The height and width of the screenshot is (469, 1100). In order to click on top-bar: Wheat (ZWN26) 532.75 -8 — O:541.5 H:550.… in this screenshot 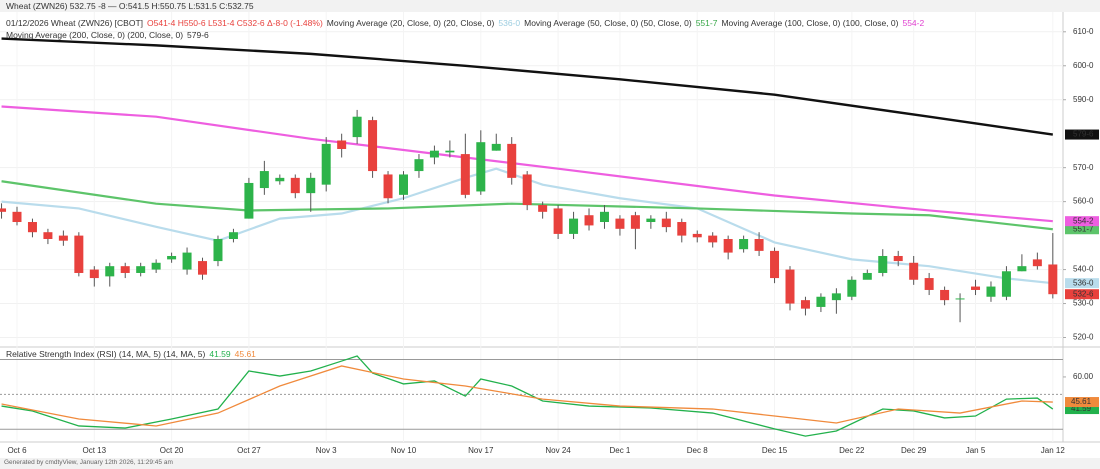, I will do `click(132, 6)`.